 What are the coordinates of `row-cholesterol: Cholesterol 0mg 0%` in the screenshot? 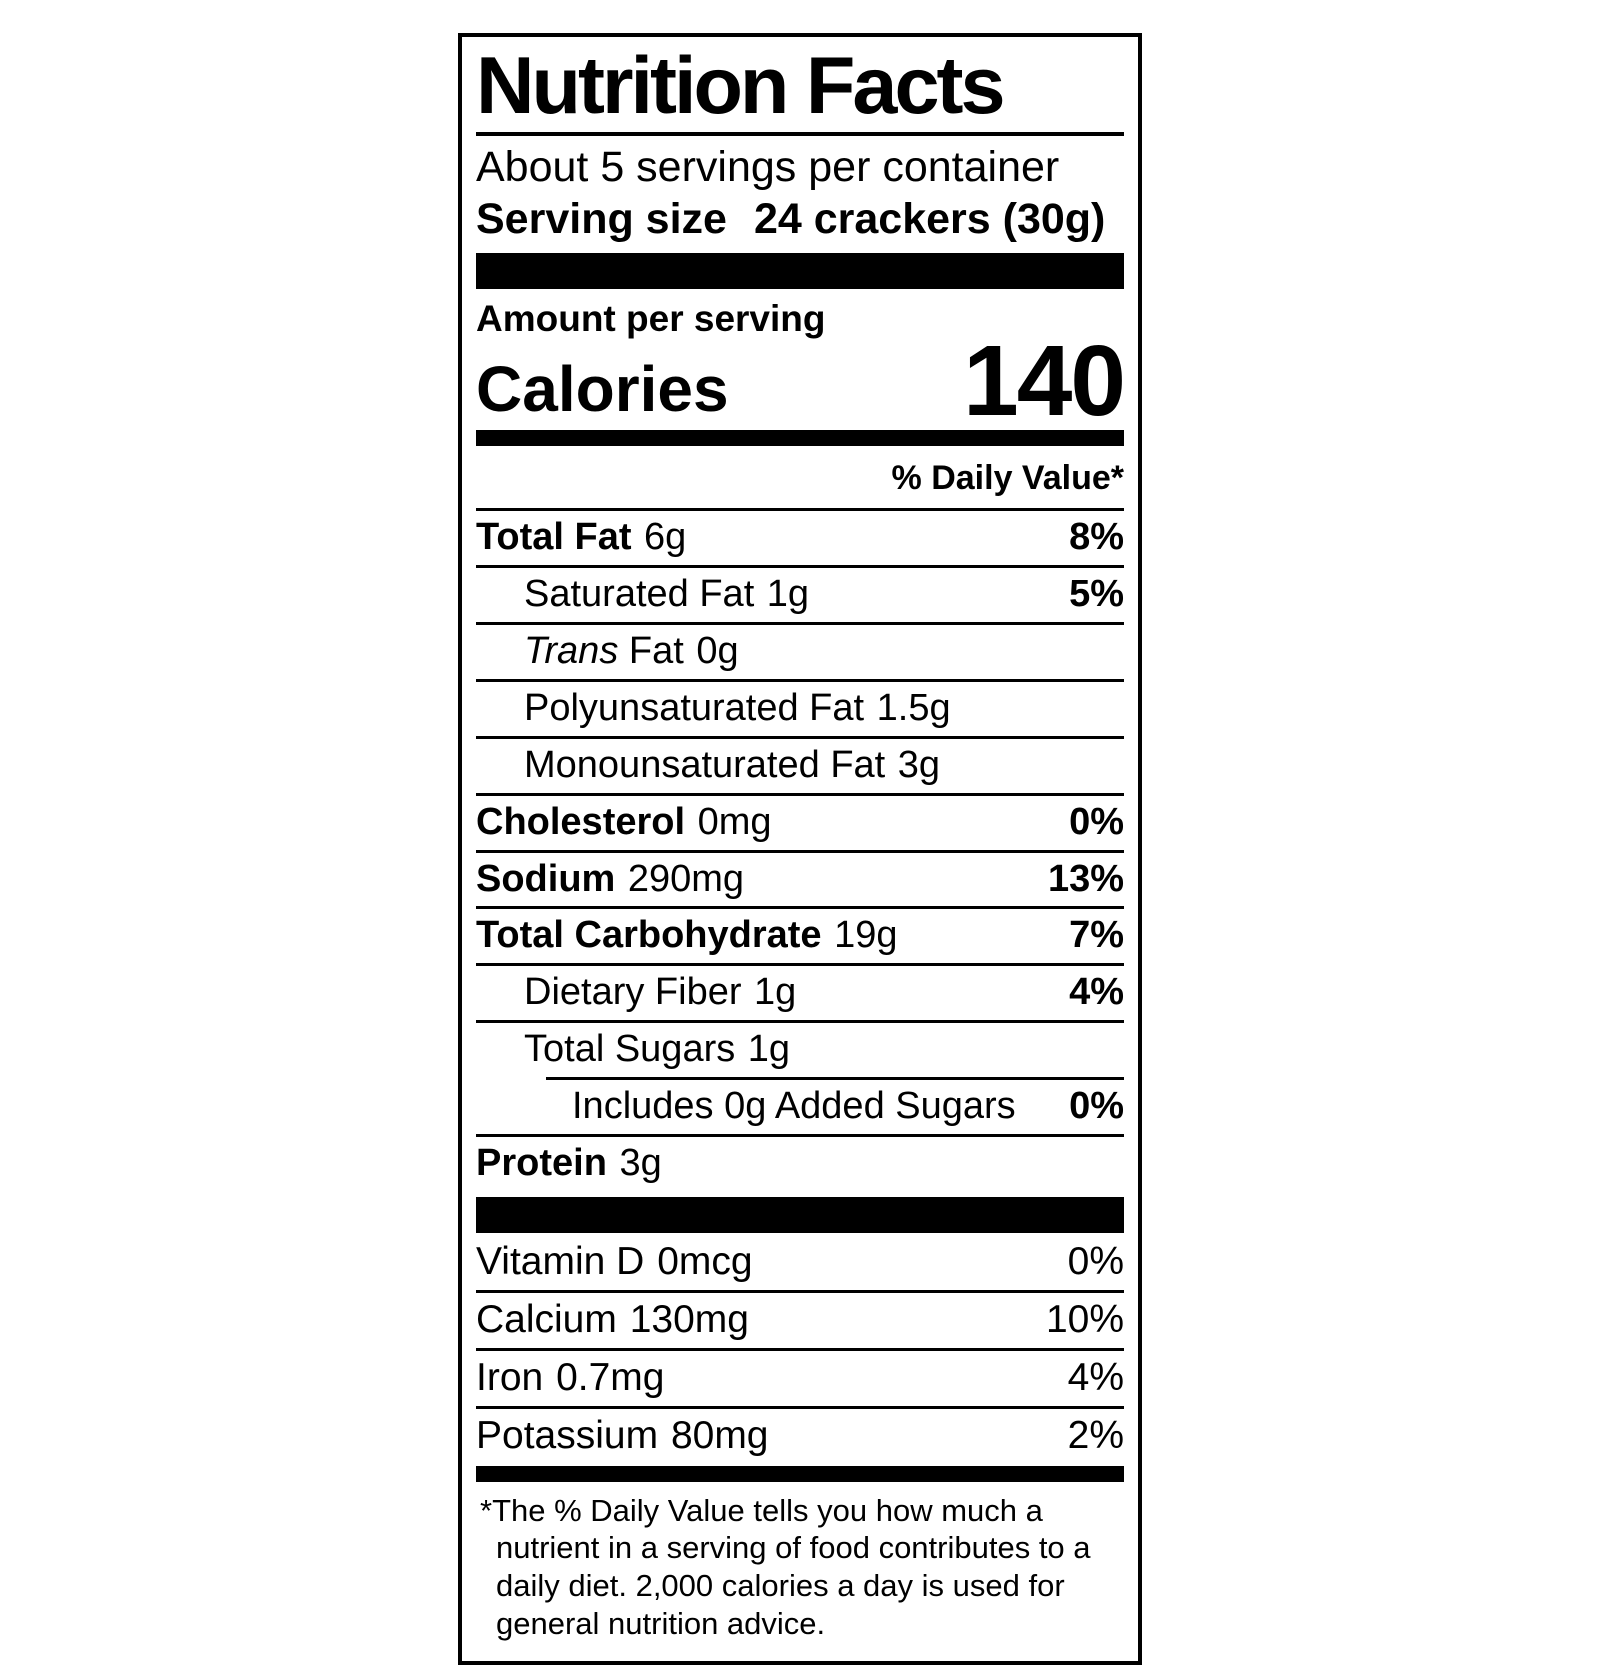 It's located at (800, 821).